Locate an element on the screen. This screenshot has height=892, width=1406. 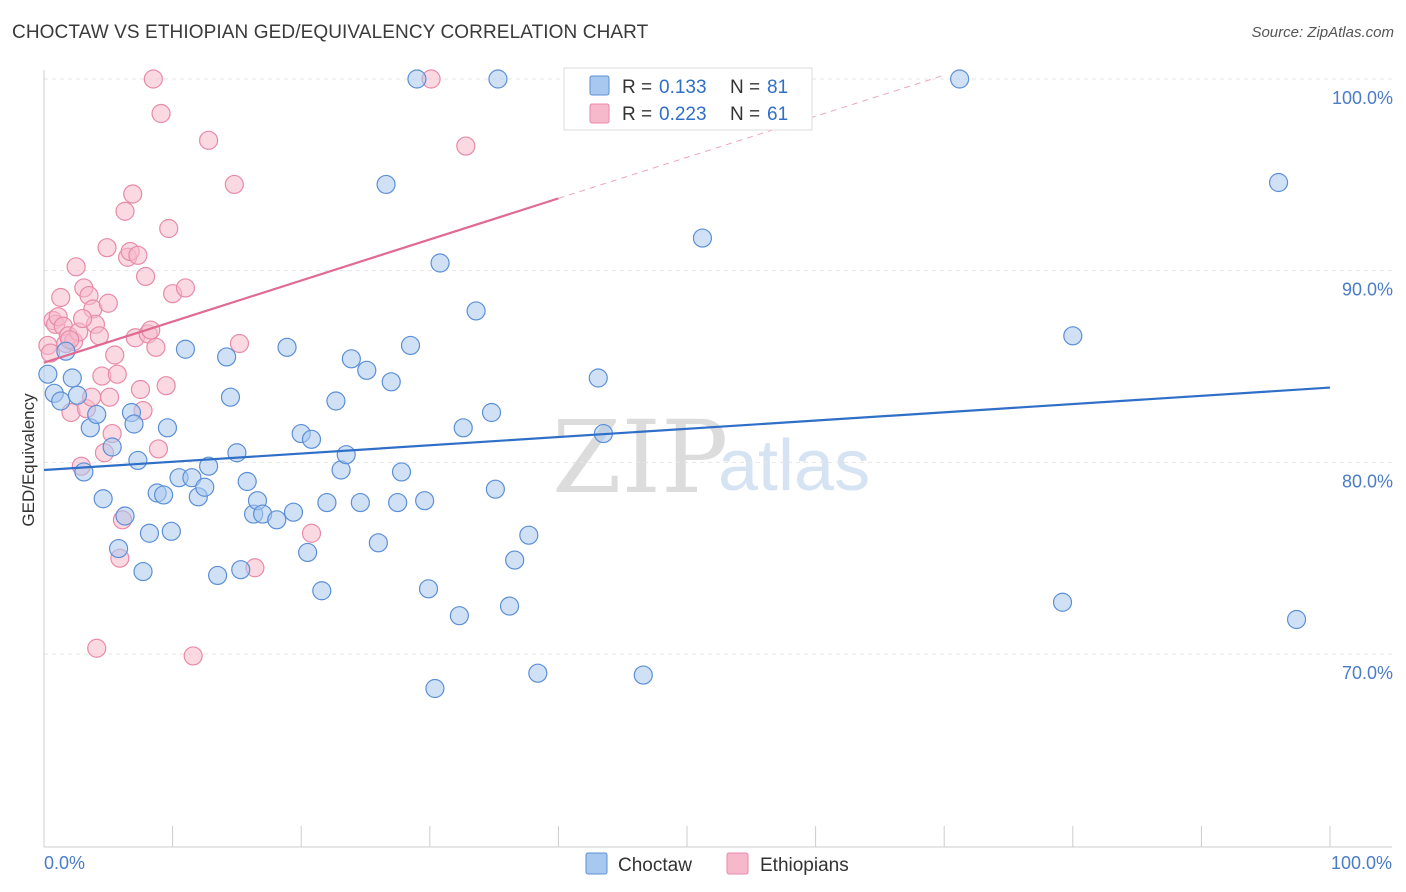
choctaw-legend-swatch is located at coordinates (599, 85).